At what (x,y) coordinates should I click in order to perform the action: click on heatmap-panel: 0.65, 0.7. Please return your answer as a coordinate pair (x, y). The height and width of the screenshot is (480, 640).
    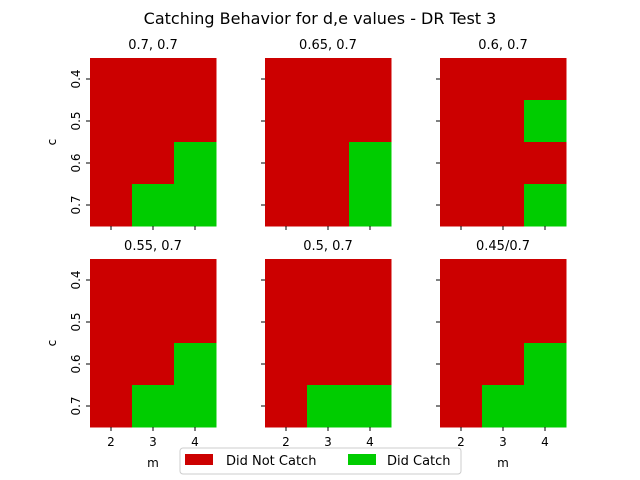
    Looking at the image, I should click on (326, 134).